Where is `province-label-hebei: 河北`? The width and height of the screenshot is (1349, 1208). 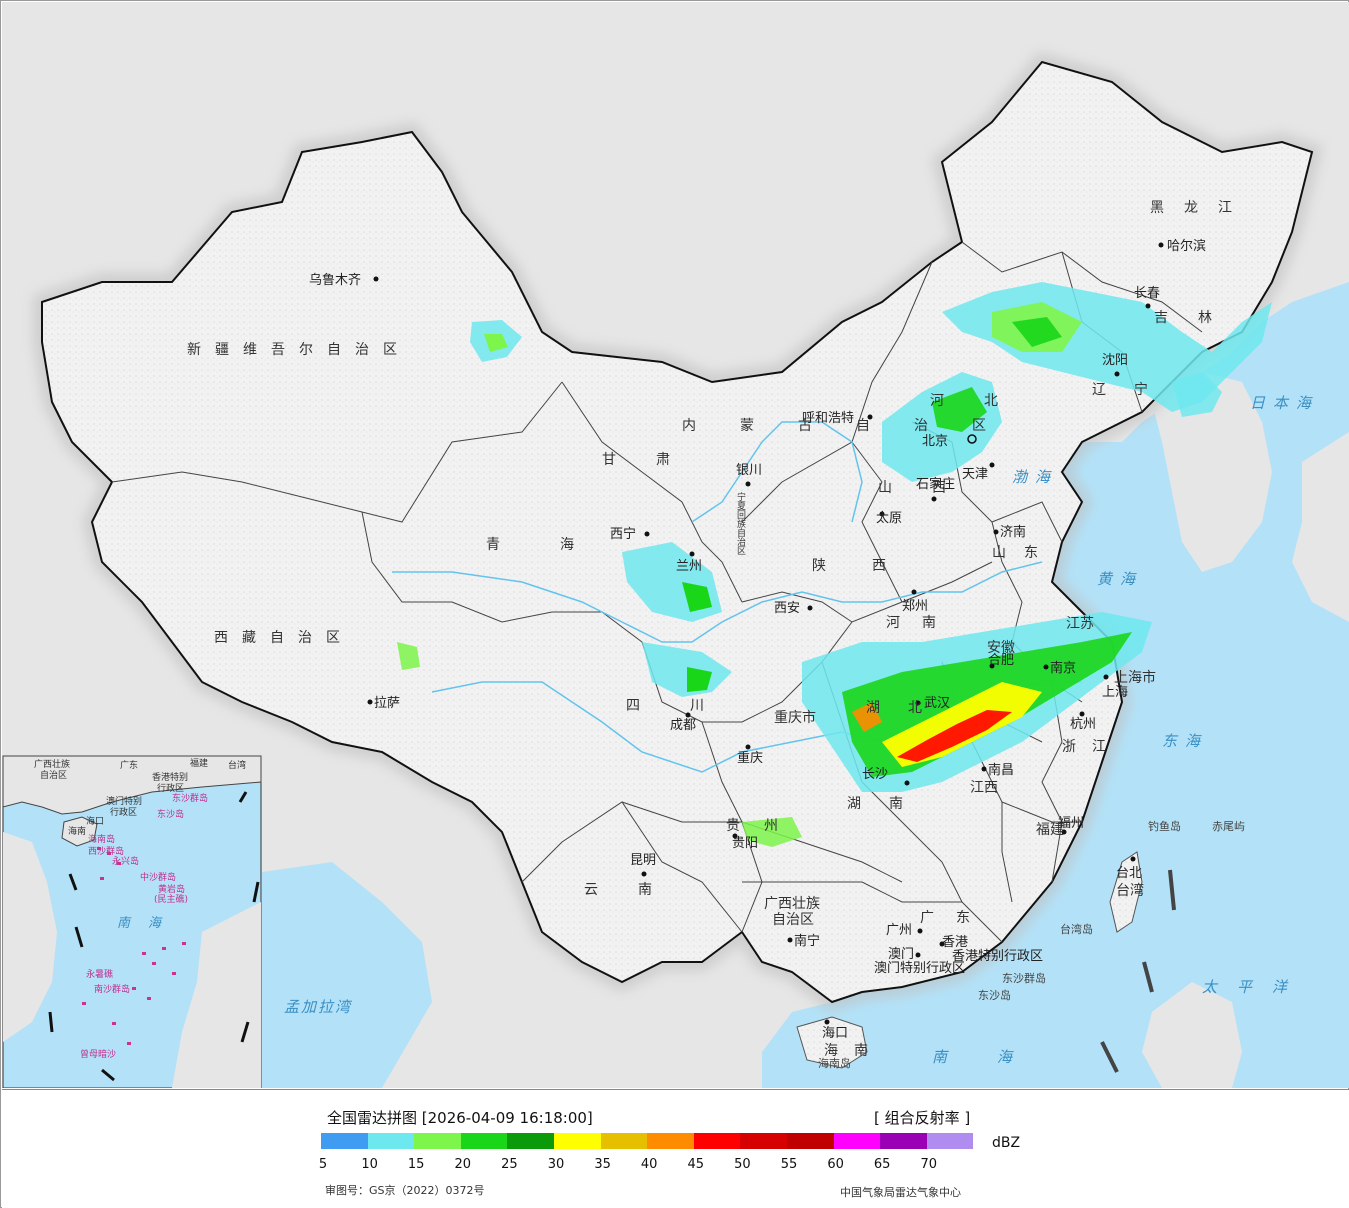
province-label-hebei: 河北 is located at coordinates (984, 401).